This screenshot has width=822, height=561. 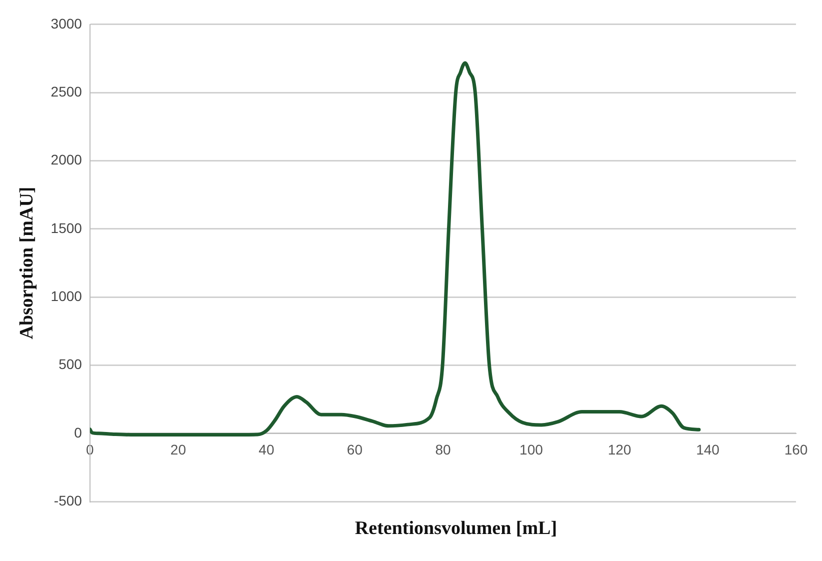 I want to click on y-tick-label: 2000, so click(x=66, y=160).